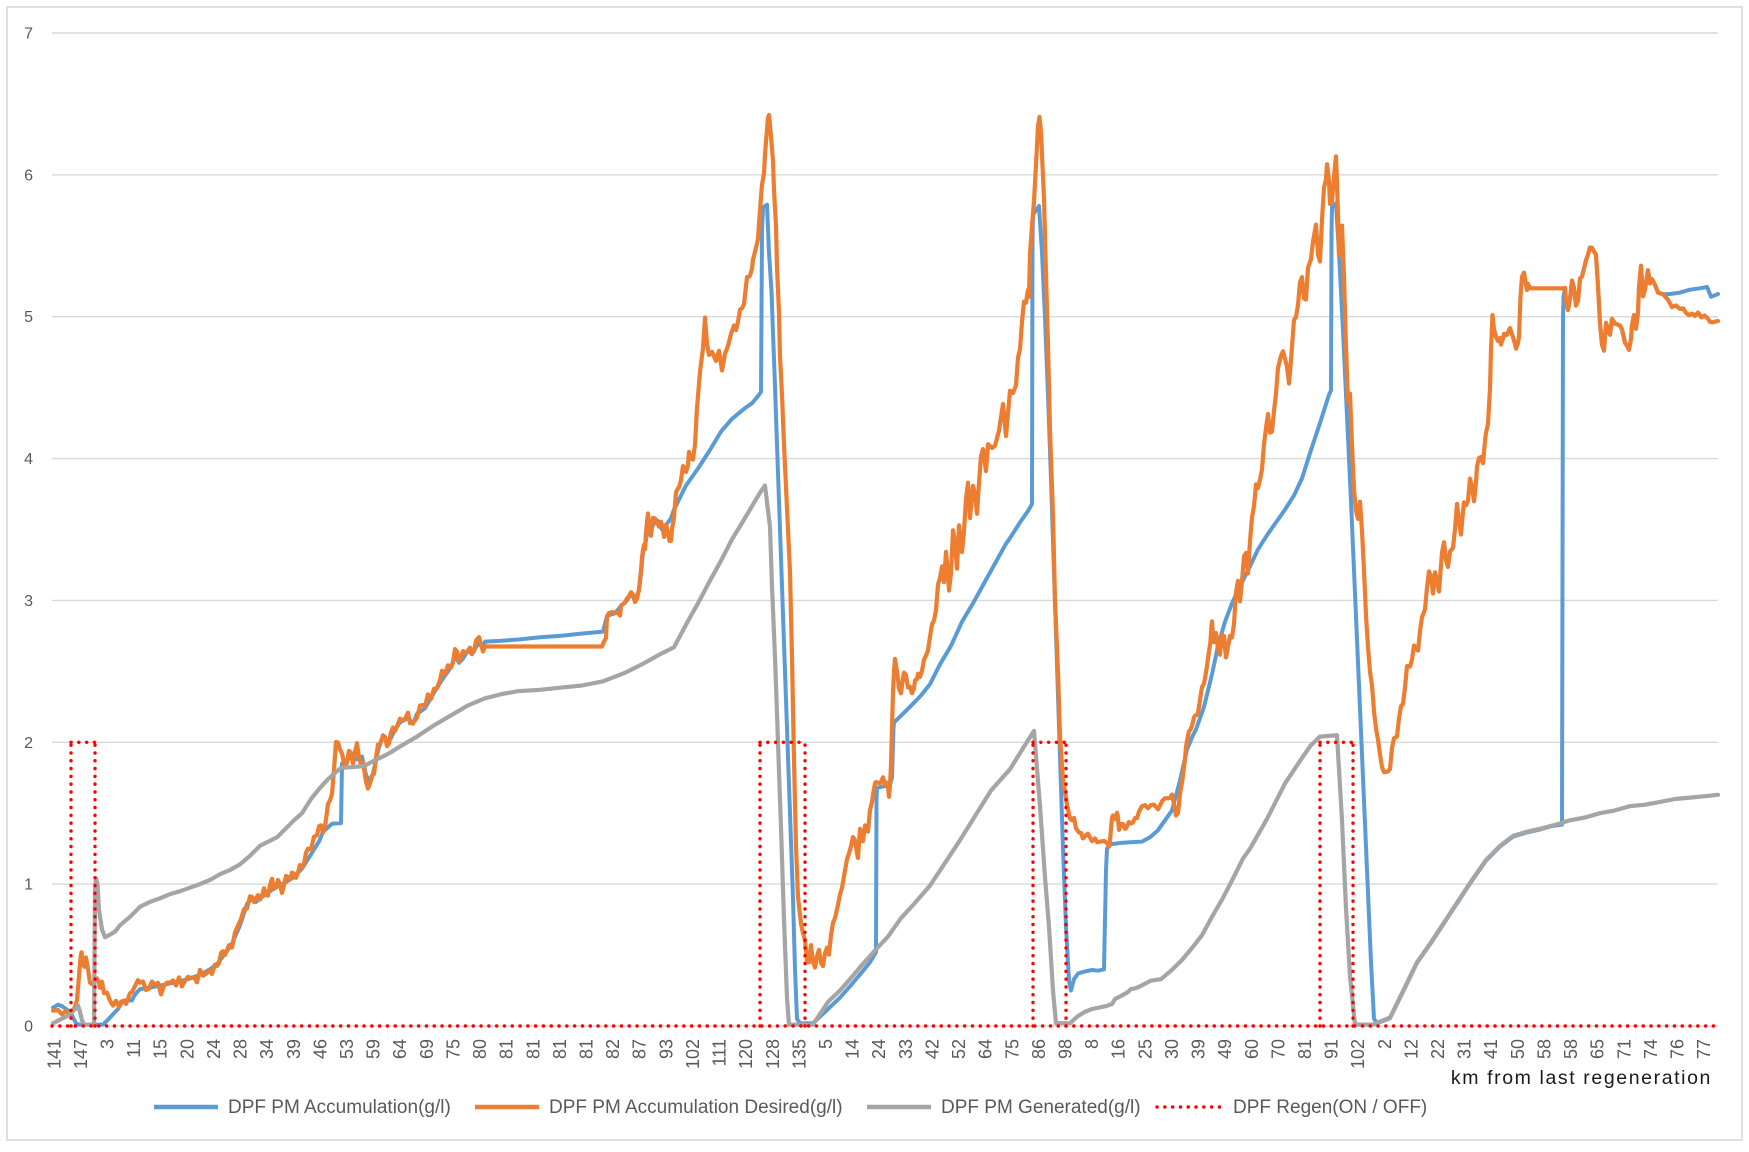 This screenshot has width=1749, height=1152. What do you see at coordinates (1041, 1107) in the screenshot?
I see `svg-text: DPF PM Generated(g/l)` at bounding box center [1041, 1107].